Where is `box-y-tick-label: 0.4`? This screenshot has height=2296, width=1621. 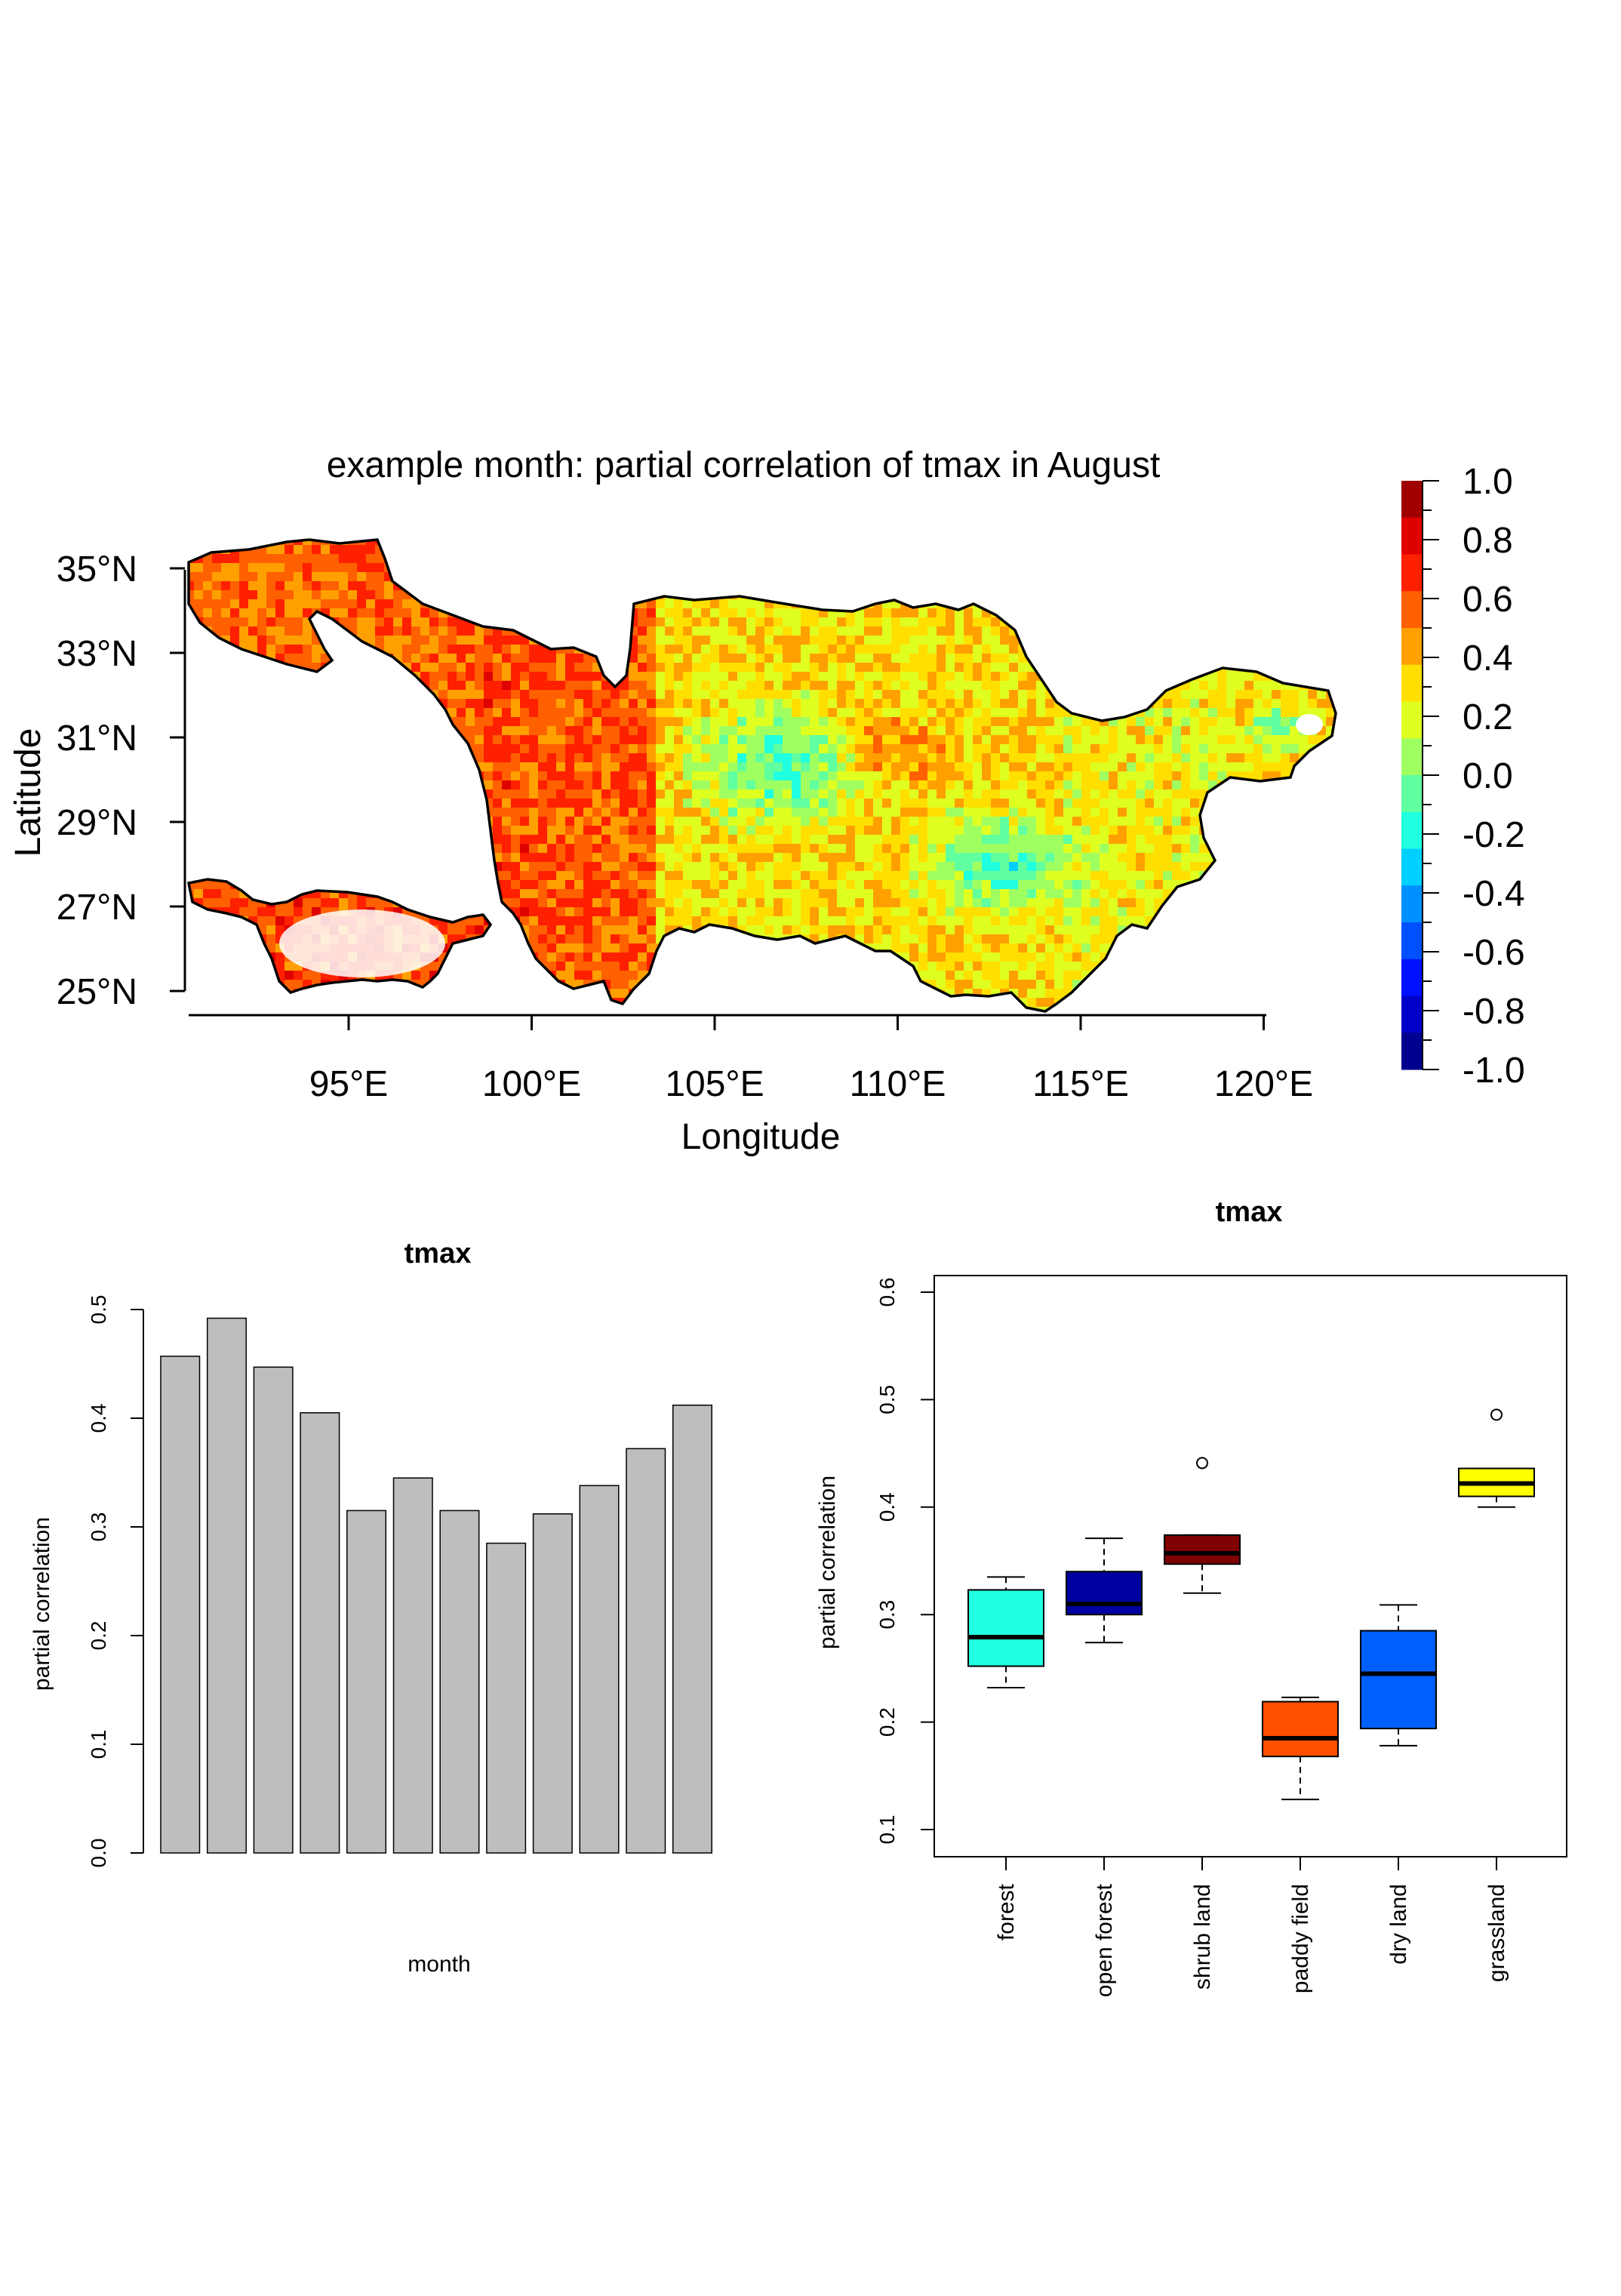 box-y-tick-label: 0.4 is located at coordinates (887, 1507).